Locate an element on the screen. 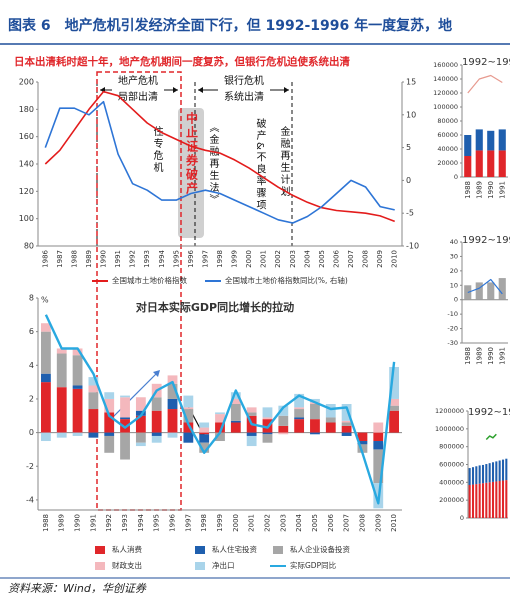 The image size is (510, 595). y-tick-label: 60000 is located at coordinates (447, 135).